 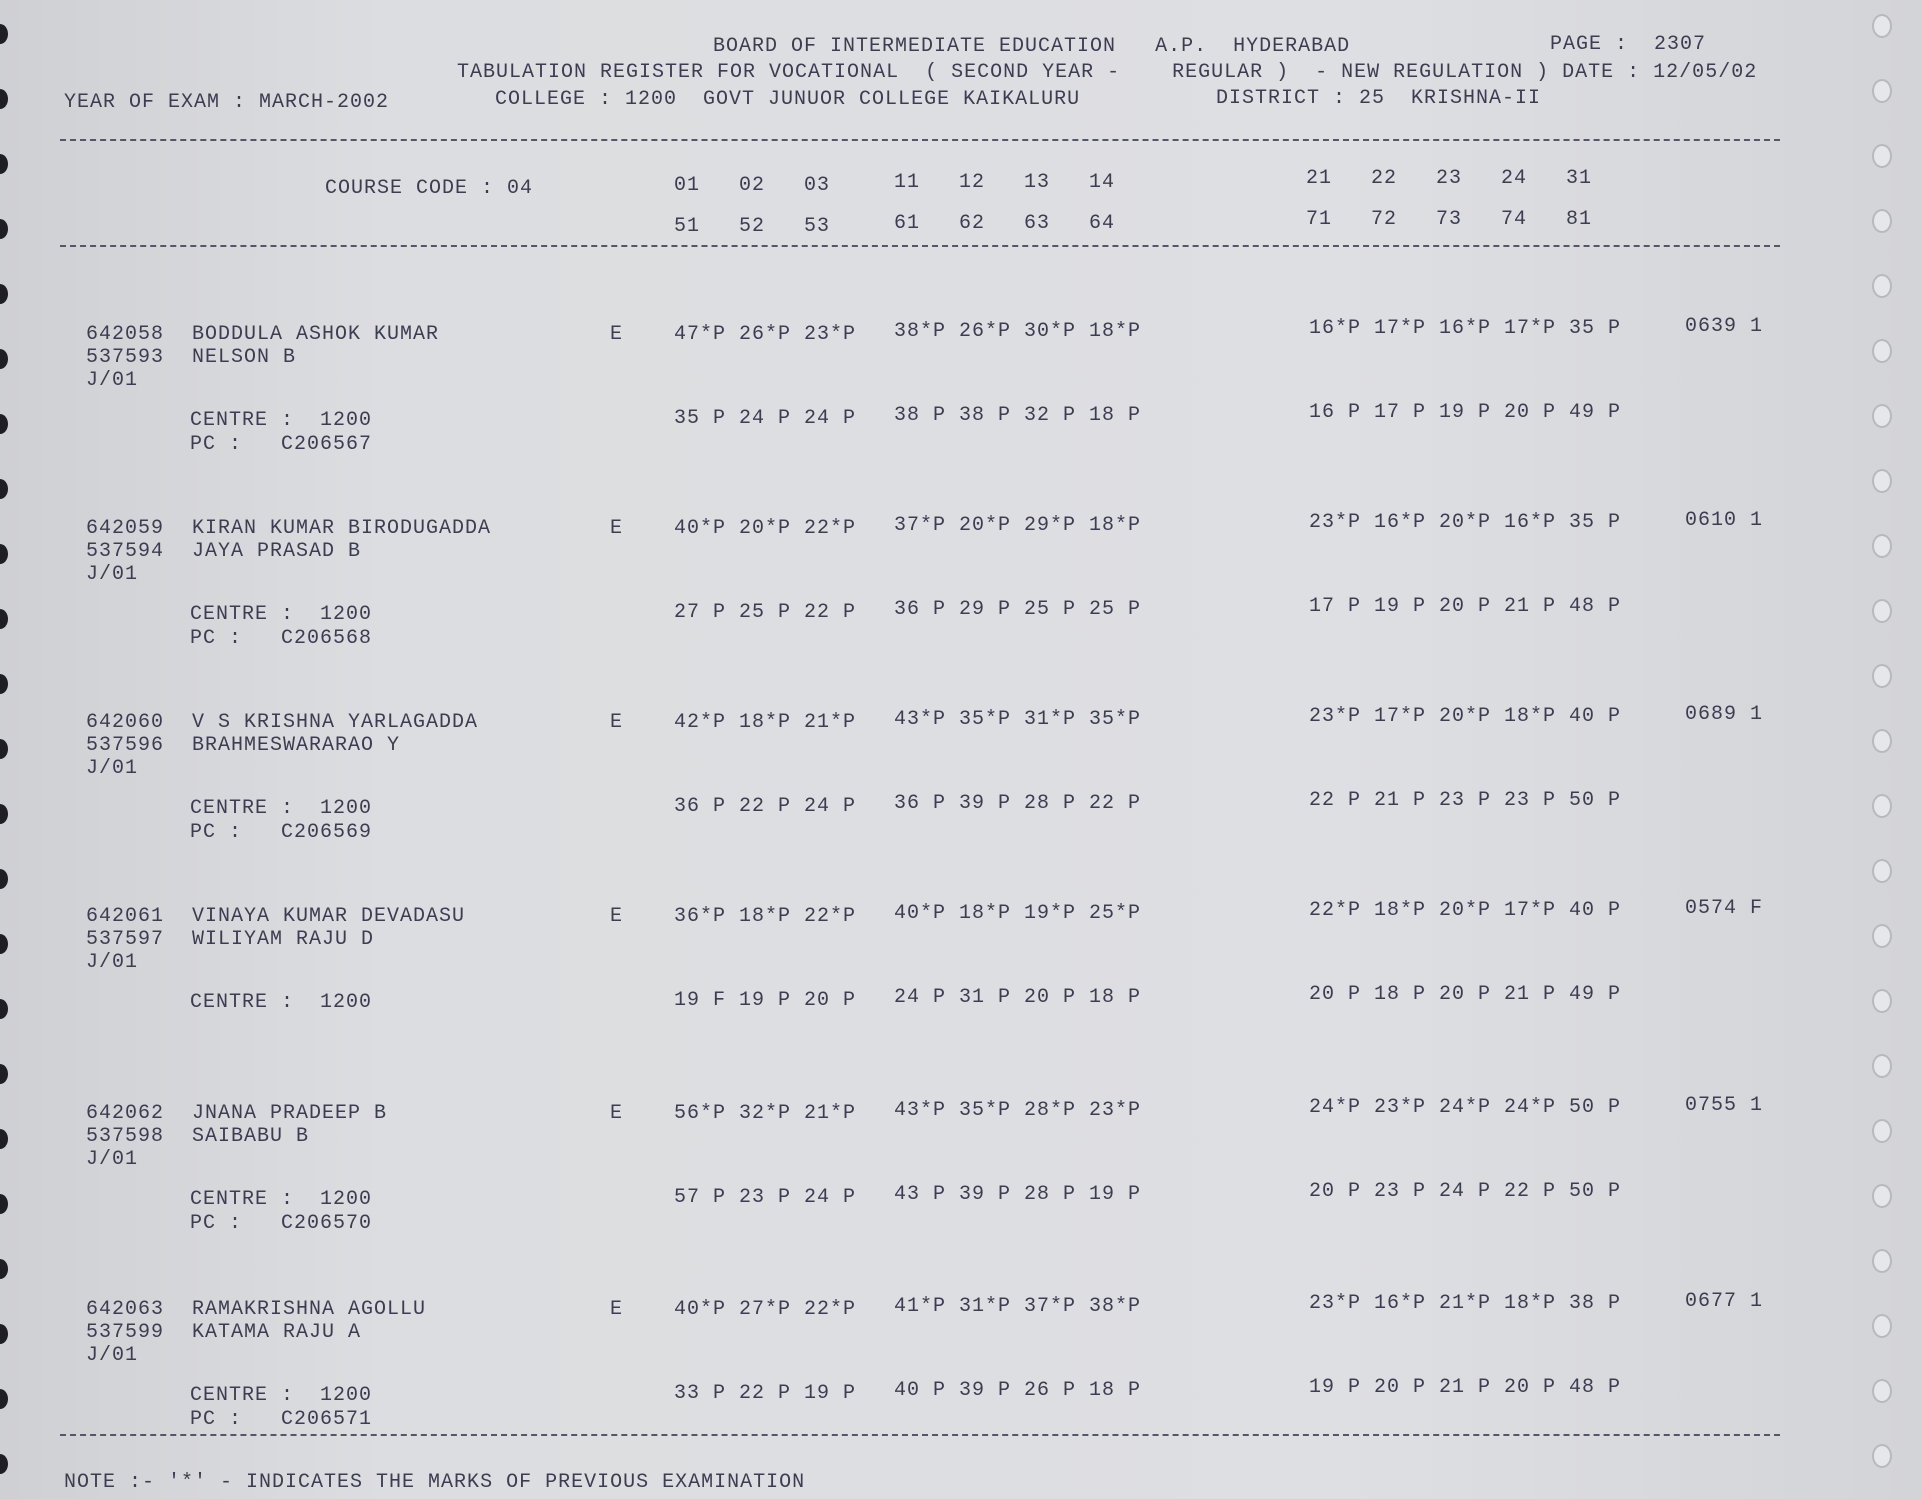 I want to click on total-result: 0610 1, so click(x=1724, y=520).